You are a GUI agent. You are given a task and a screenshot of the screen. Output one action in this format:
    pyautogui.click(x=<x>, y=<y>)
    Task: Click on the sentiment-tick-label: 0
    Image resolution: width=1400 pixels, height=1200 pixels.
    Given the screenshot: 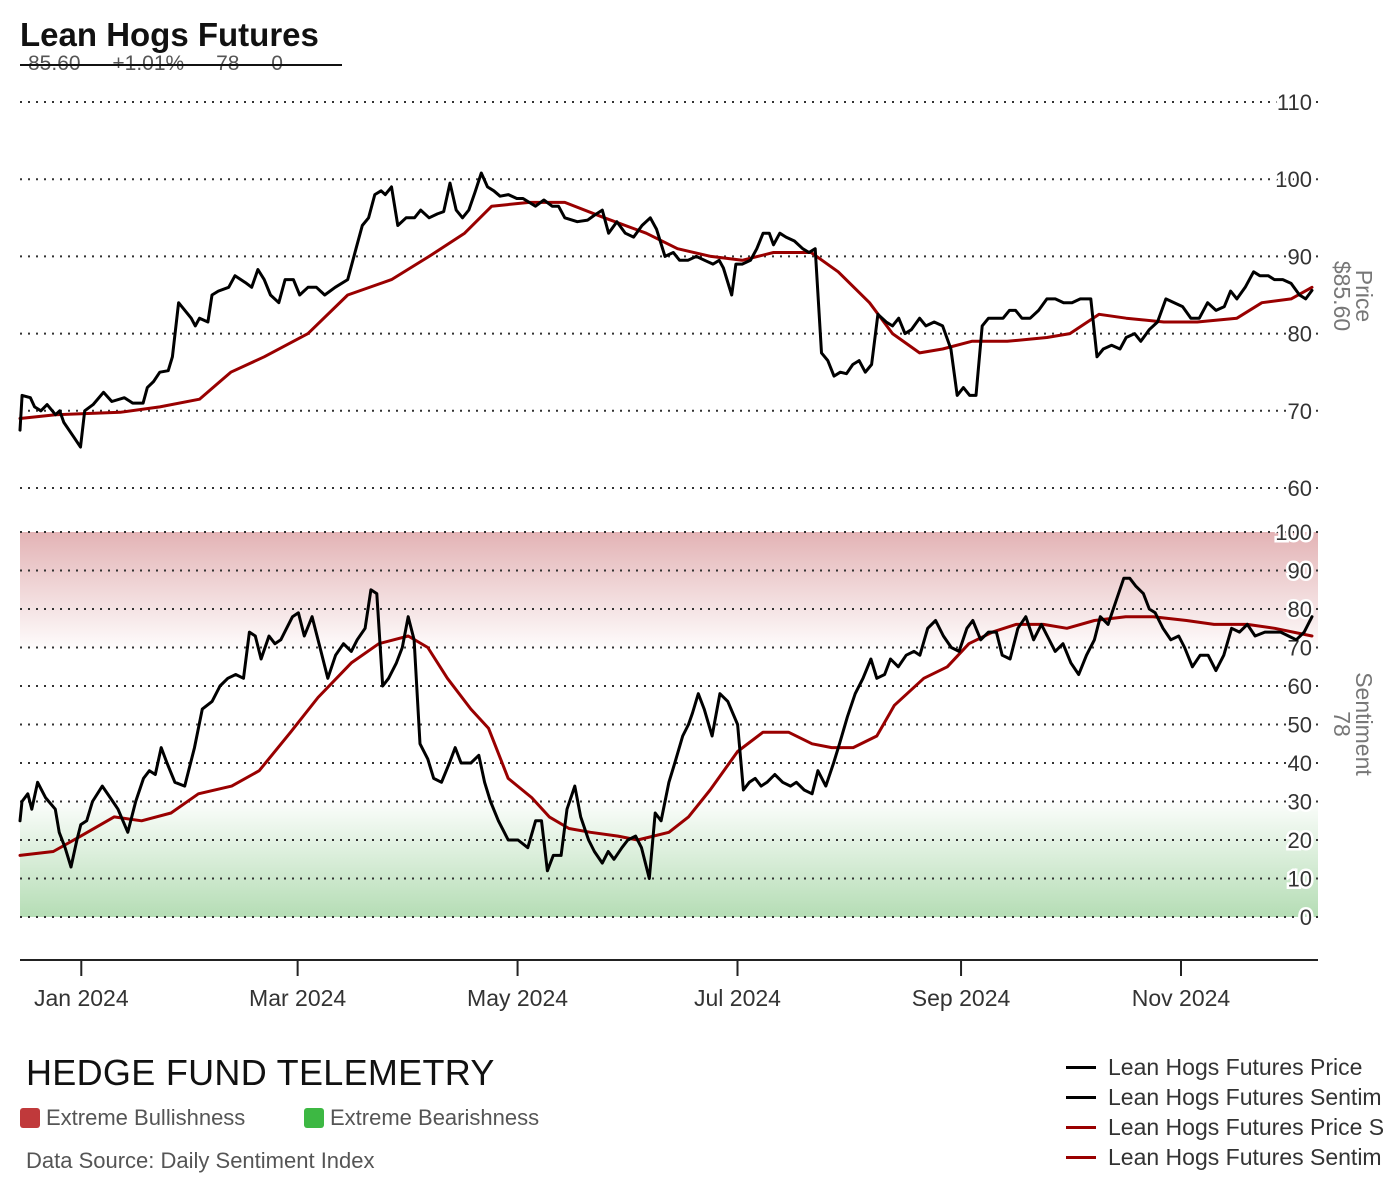 What is the action you would take?
    pyautogui.click(x=1306, y=917)
    